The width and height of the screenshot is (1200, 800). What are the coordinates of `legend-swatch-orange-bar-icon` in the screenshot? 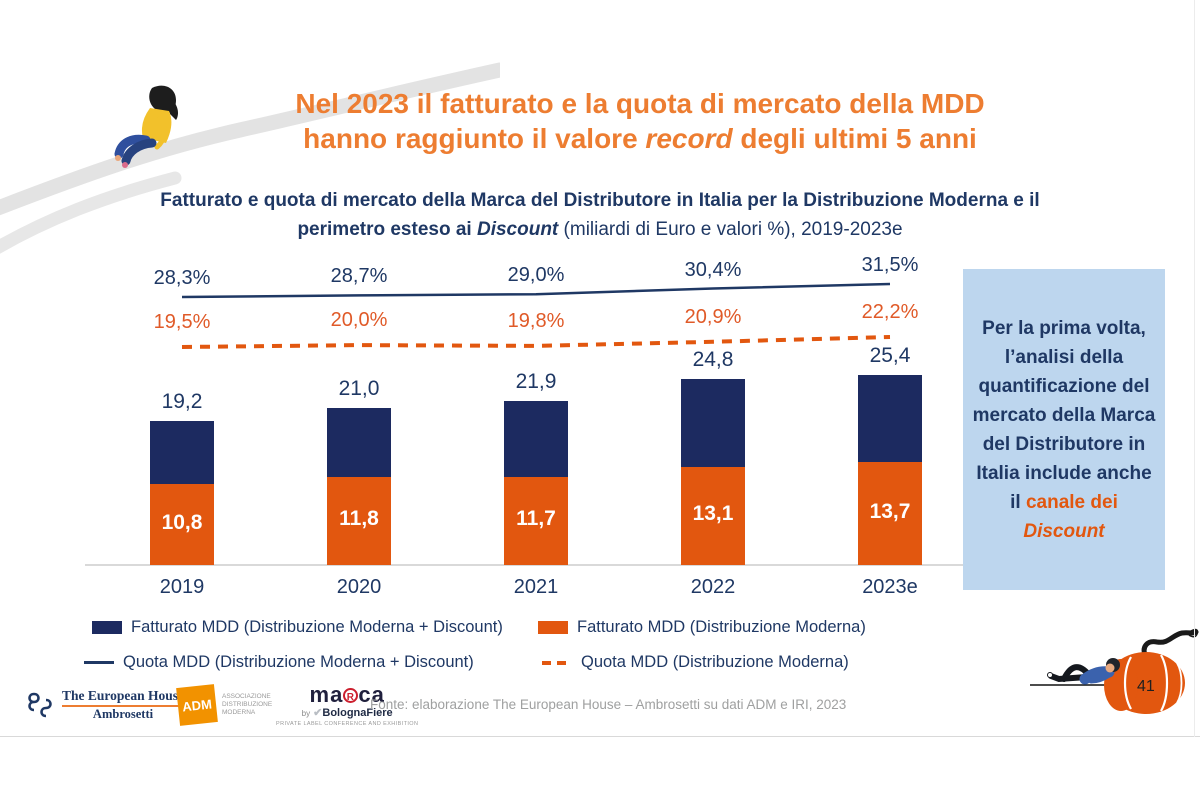 It's located at (553, 627).